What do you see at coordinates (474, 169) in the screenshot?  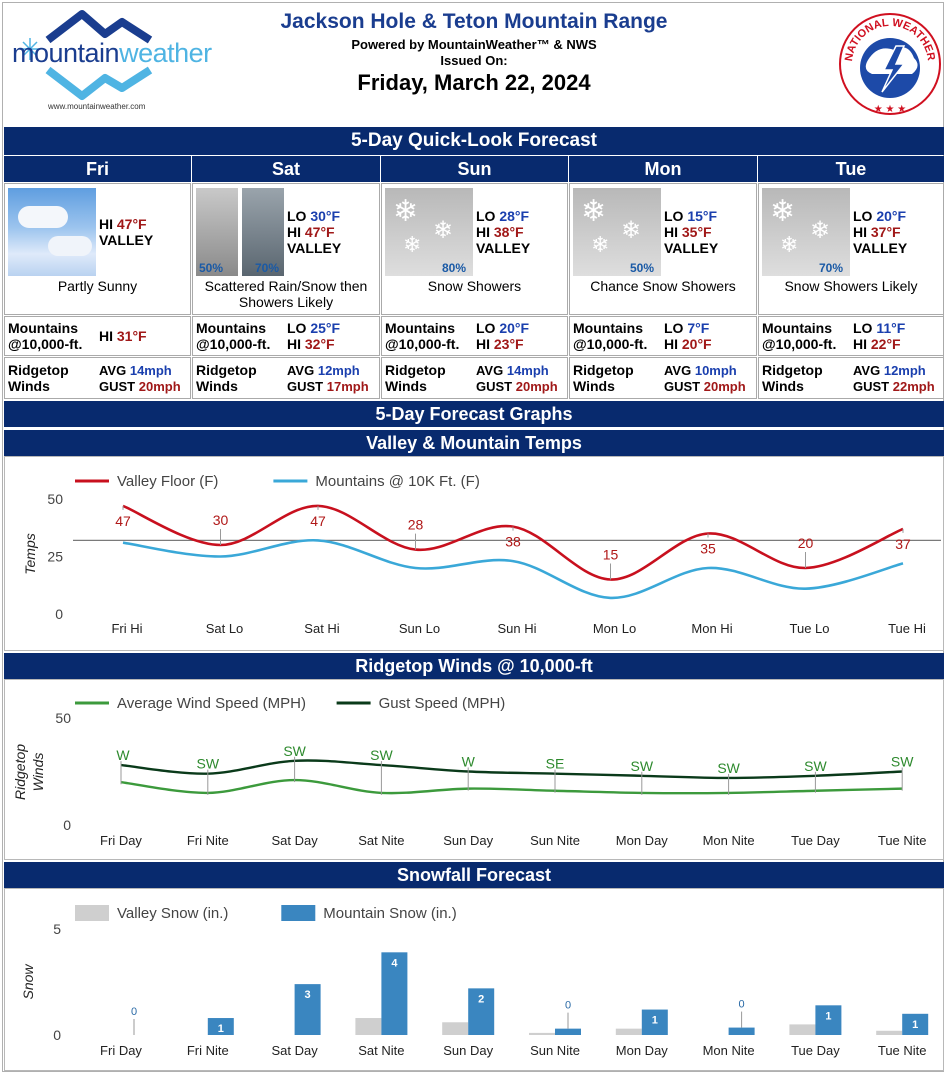 I see `day-header-sun: Sun` at bounding box center [474, 169].